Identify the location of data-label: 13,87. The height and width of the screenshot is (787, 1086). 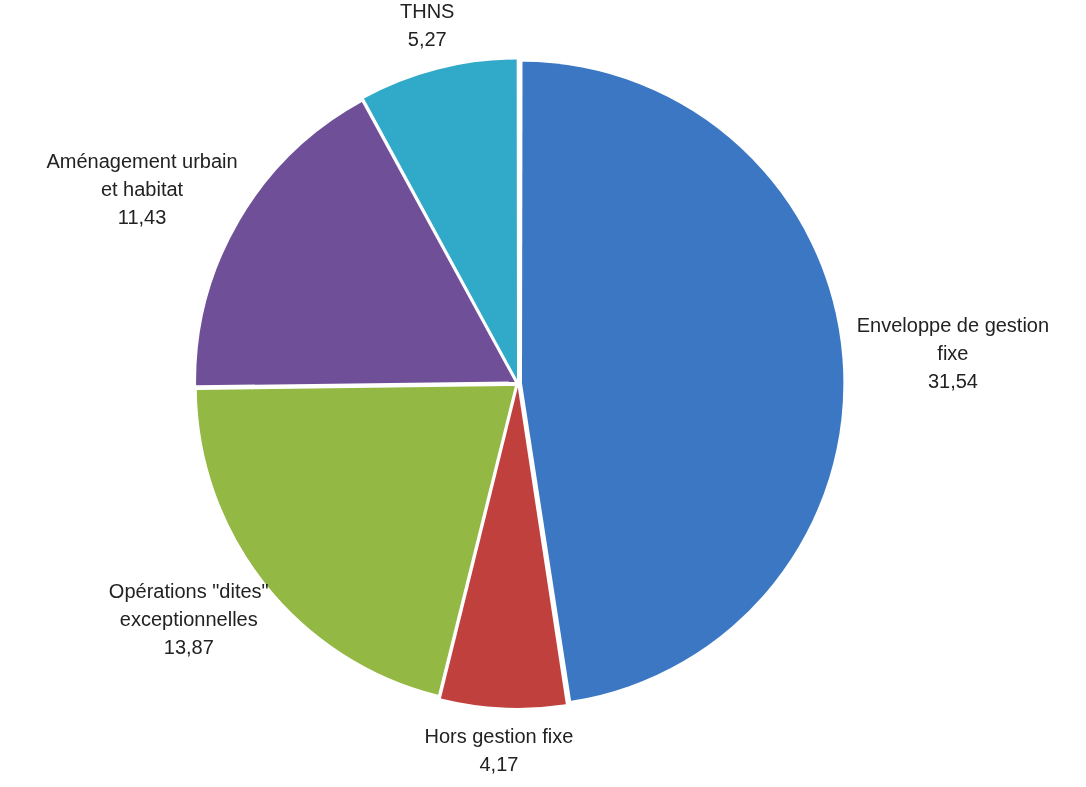
(188, 647).